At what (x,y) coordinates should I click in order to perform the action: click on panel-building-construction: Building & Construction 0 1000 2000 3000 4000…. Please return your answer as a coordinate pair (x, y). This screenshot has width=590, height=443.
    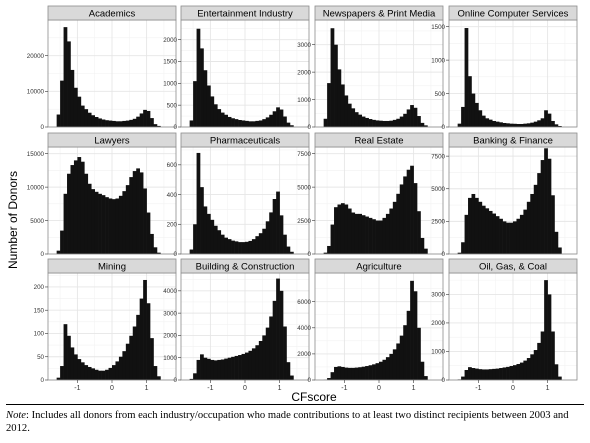
    Looking at the image, I should click on (236, 325).